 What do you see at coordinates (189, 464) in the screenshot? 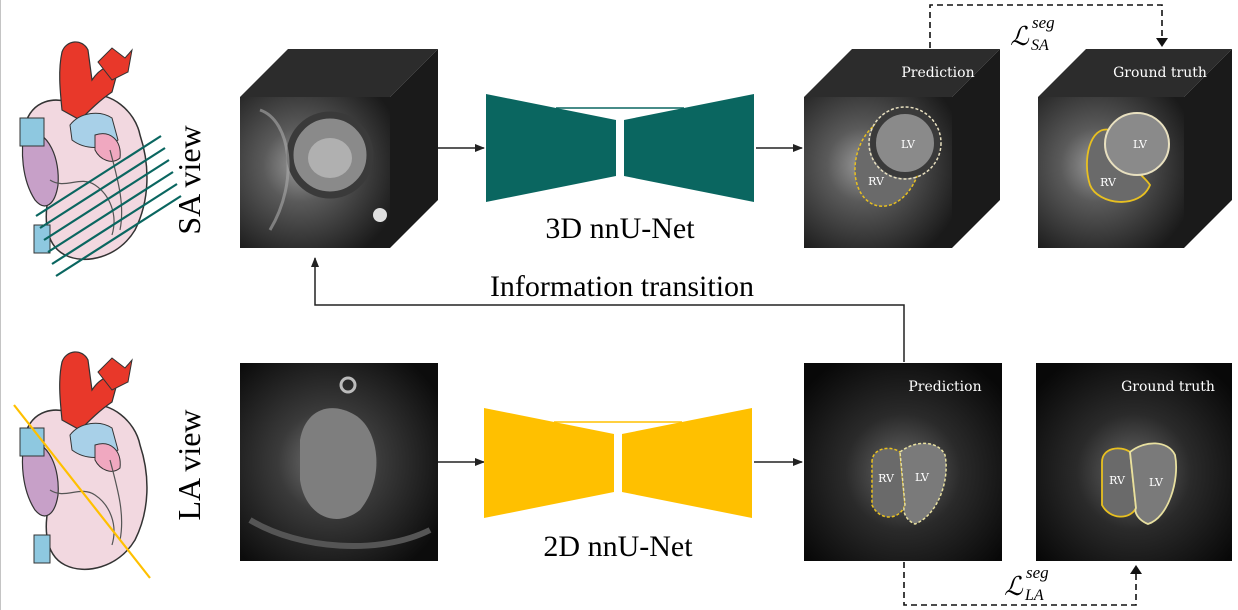
I see `la-view-label: LA view` at bounding box center [189, 464].